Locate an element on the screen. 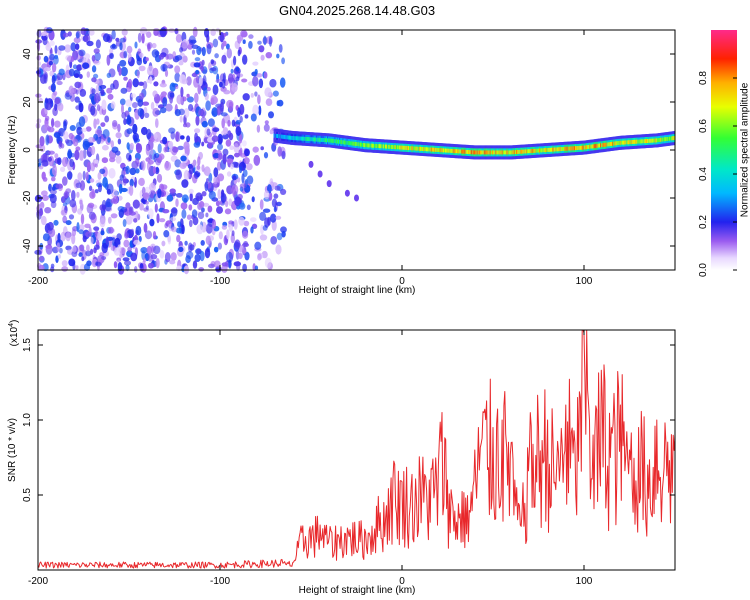  colorbar-gradient is located at coordinates (724, 150).